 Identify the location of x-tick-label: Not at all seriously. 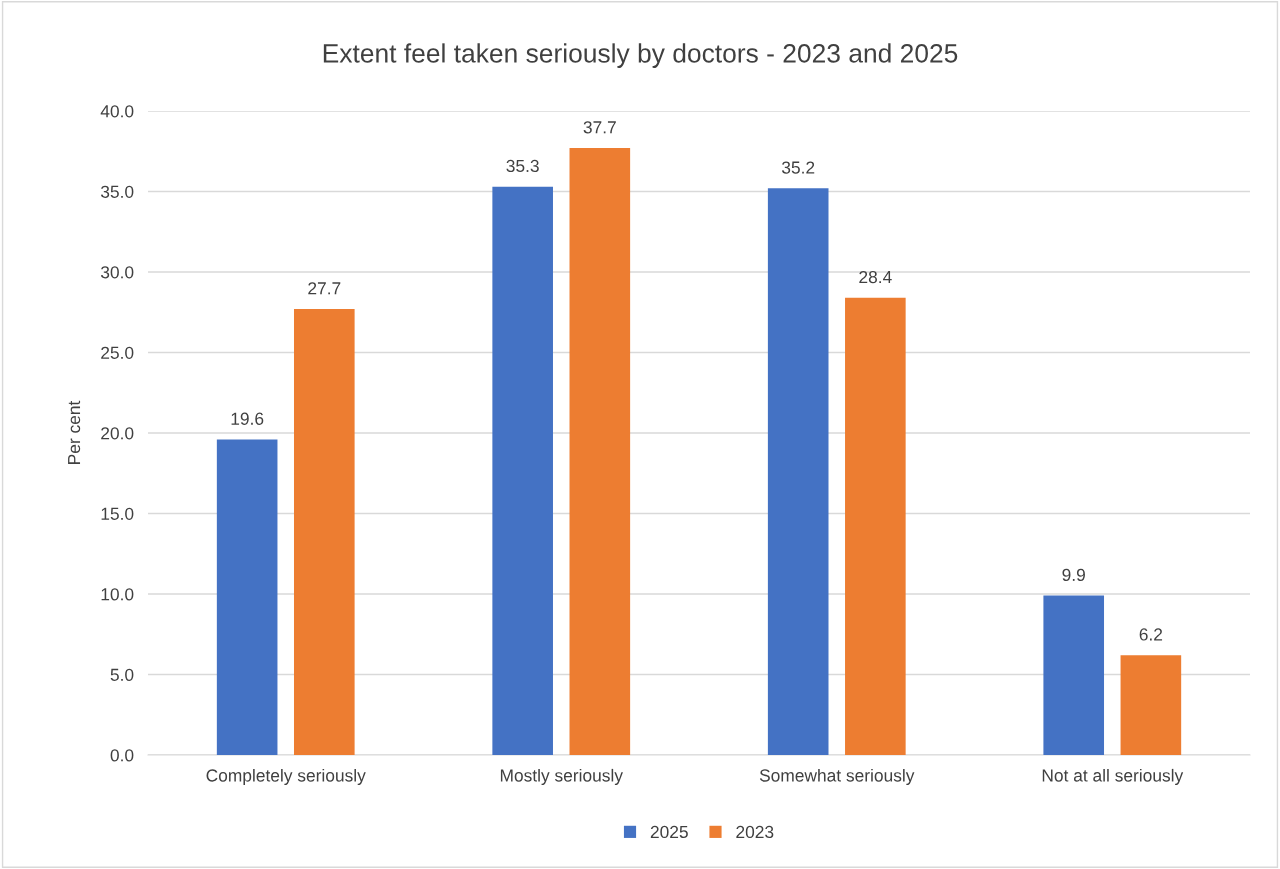
(1113, 777).